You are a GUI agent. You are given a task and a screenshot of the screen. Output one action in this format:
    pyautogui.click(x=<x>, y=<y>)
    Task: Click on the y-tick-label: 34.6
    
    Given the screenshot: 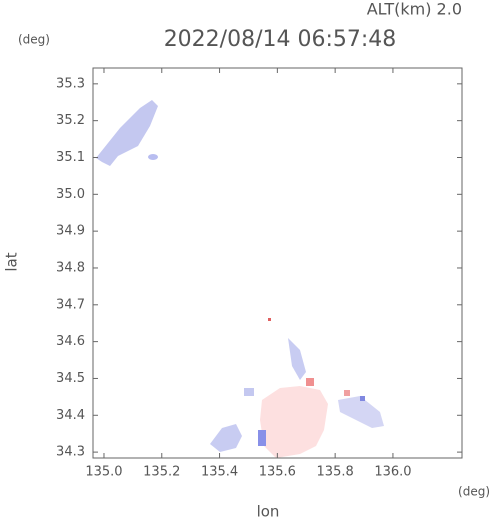 What is the action you would take?
    pyautogui.click(x=70, y=341)
    